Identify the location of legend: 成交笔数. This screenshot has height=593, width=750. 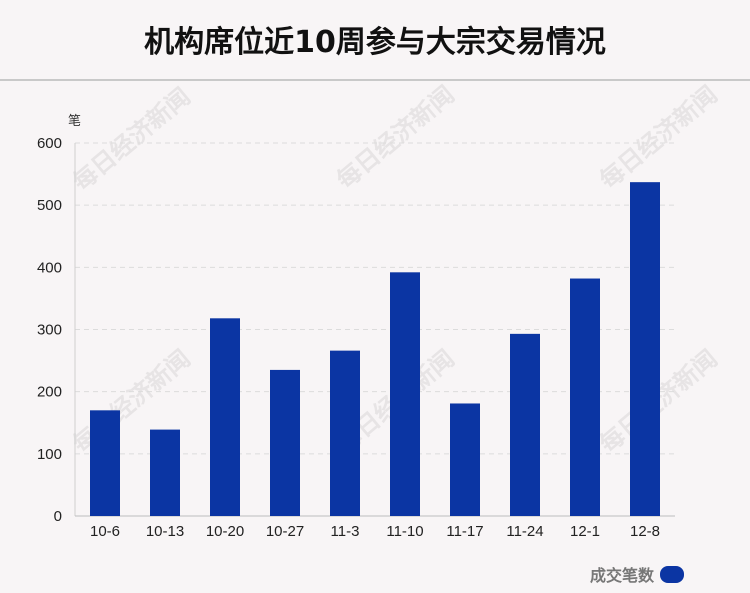
(637, 574).